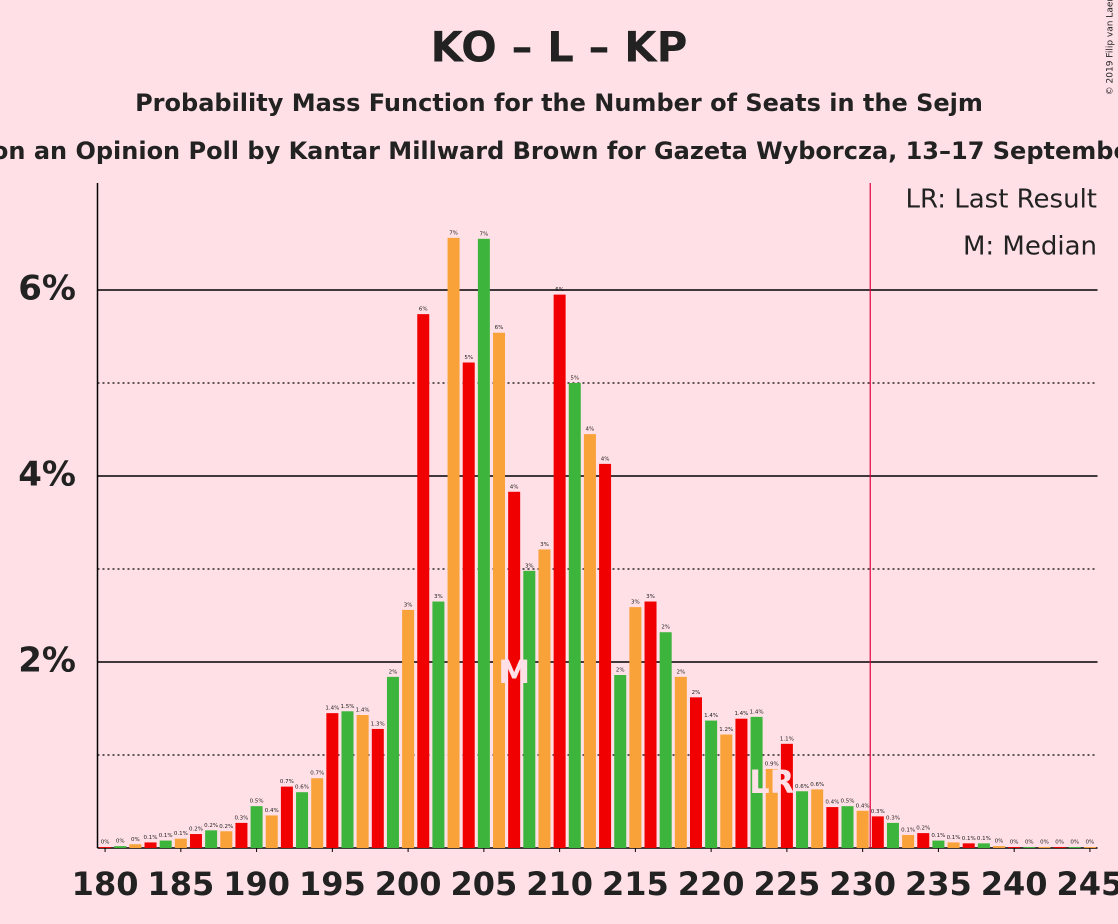  I want to click on x-tick-label: 240, so click(1014, 884).